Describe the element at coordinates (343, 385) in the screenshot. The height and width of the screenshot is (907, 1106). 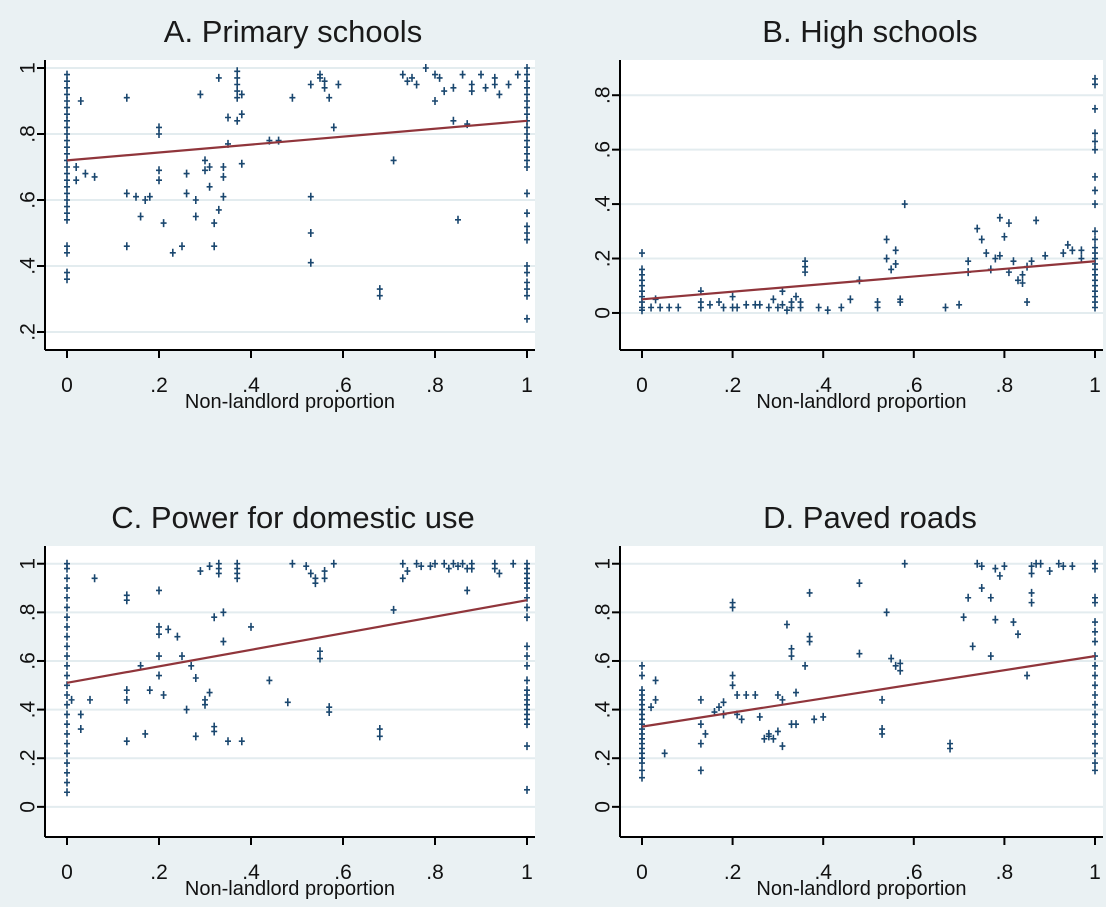
I see `x-tick-label: .6` at that location.